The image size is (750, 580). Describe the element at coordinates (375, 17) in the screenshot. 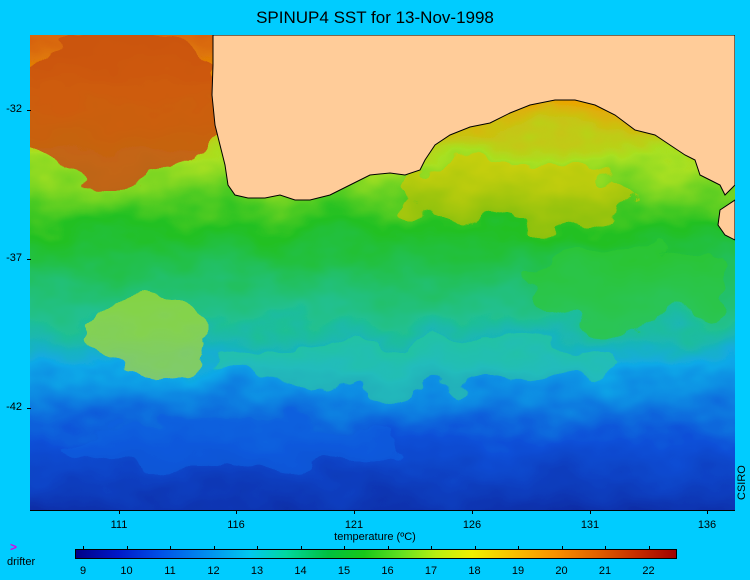

I see `map-title: SPINUP4 SST for 13-Nov-1998` at that location.